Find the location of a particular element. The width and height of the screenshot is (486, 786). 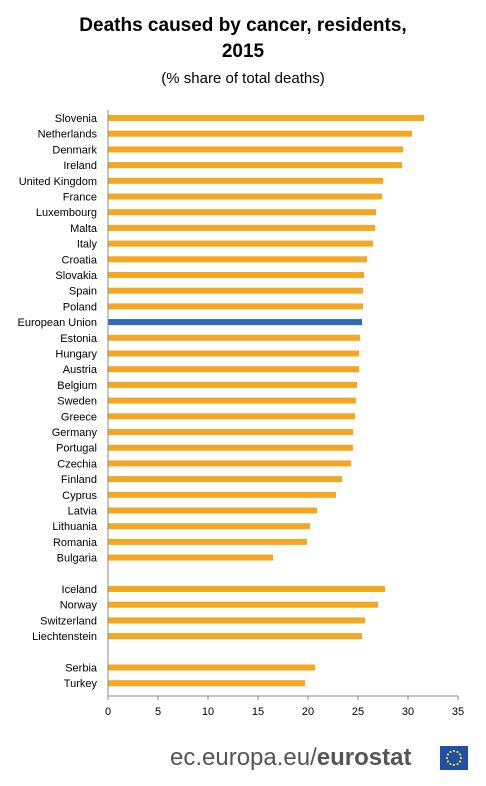

category-label: Liechtenstein is located at coordinates (64, 637).